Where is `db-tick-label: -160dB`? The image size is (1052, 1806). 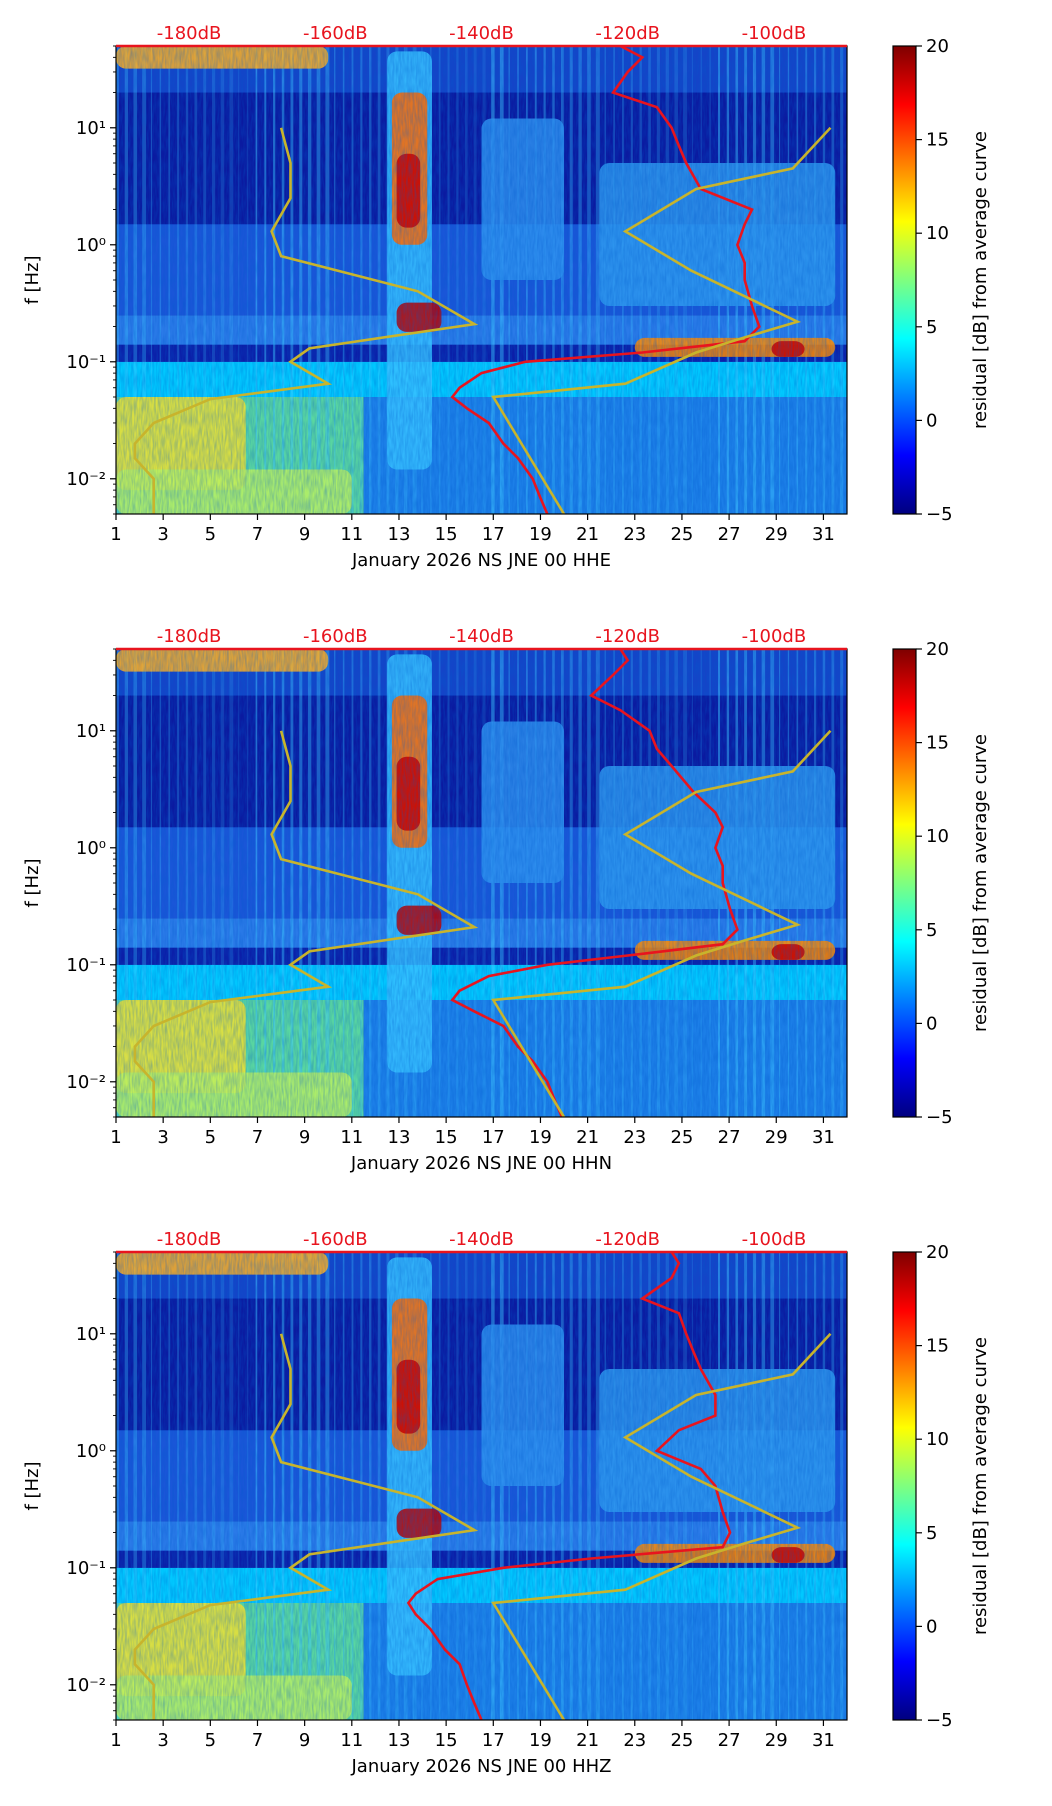
db-tick-label: -160dB is located at coordinates (335, 636).